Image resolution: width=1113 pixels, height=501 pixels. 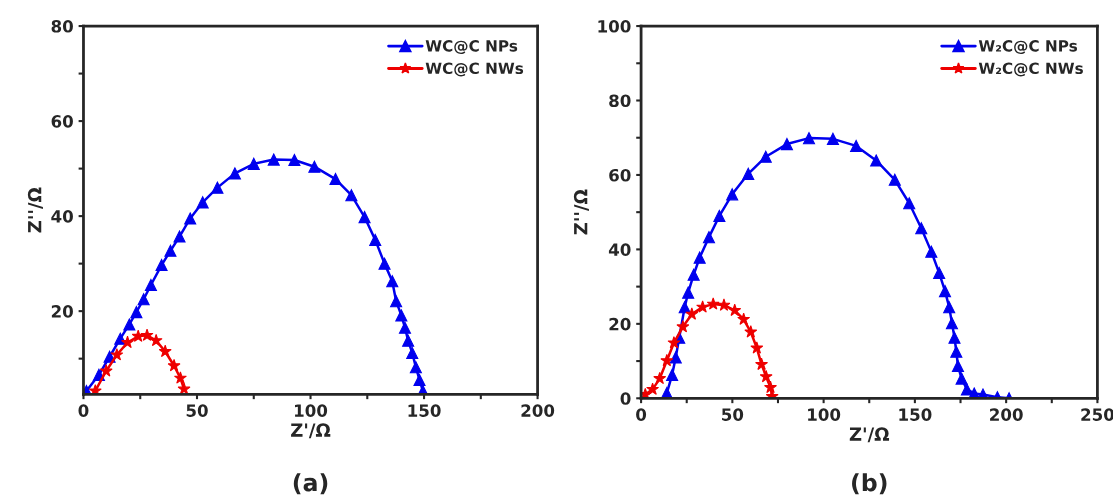 What do you see at coordinates (625, 398) in the screenshot?
I see `y-tick-label: 0` at bounding box center [625, 398].